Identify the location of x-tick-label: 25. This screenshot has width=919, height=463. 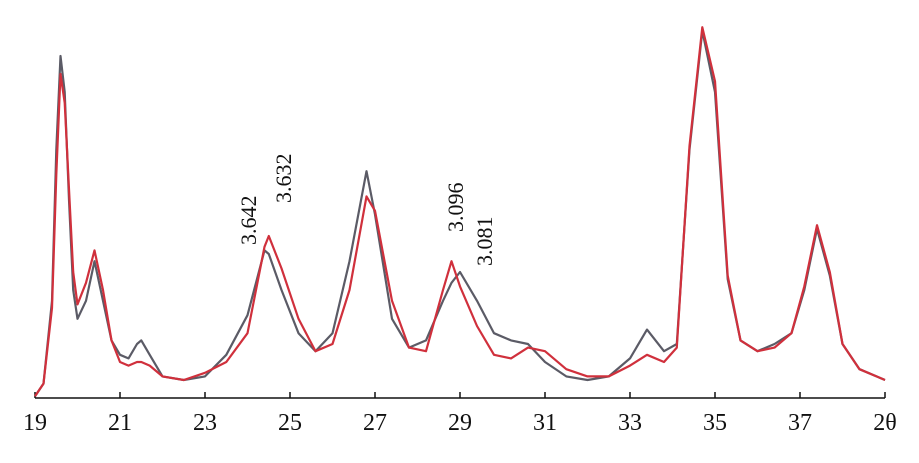
(290, 423).